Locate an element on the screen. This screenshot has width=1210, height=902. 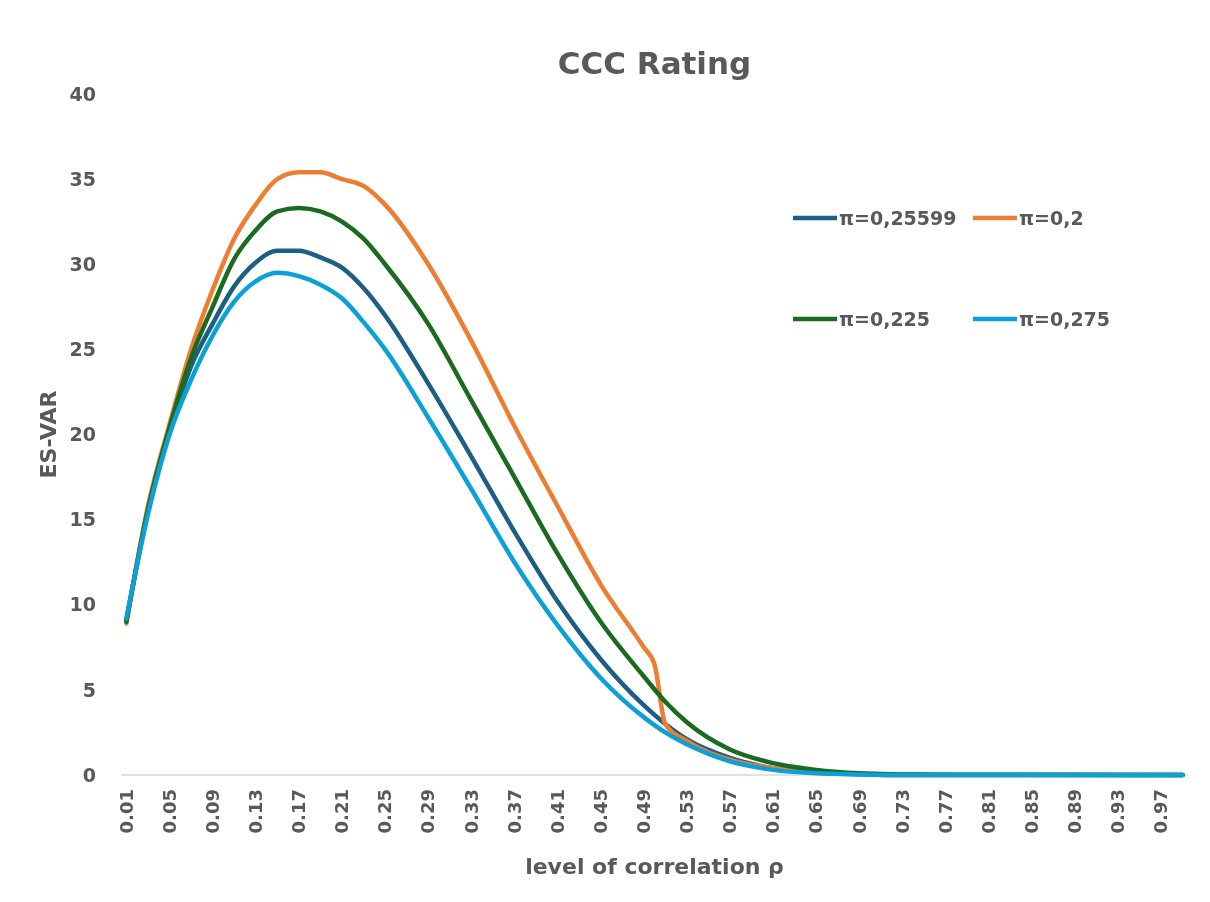
x-tick-label: 0.73 is located at coordinates (902, 811).